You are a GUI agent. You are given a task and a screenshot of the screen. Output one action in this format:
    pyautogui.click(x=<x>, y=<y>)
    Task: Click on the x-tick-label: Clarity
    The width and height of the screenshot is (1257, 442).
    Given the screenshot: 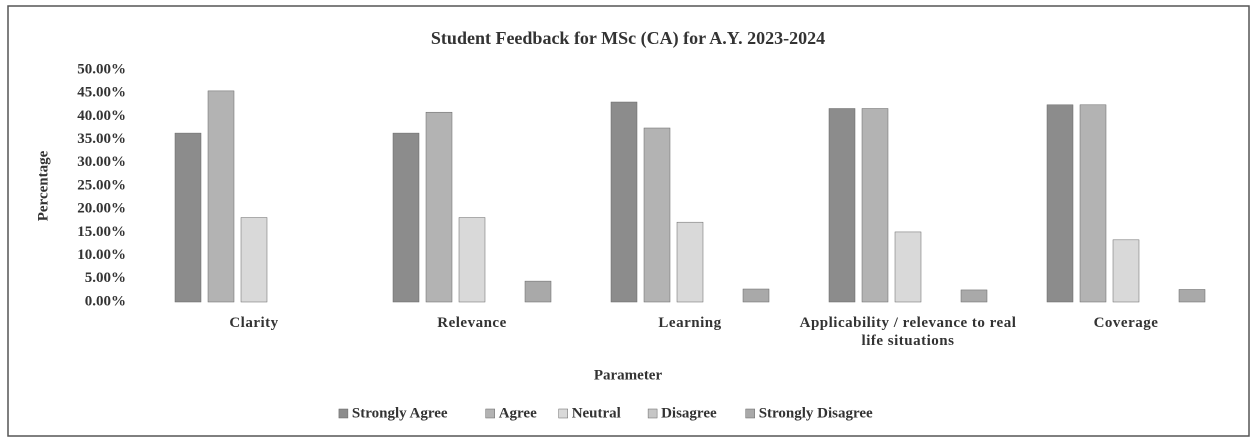 What is the action you would take?
    pyautogui.click(x=254, y=323)
    